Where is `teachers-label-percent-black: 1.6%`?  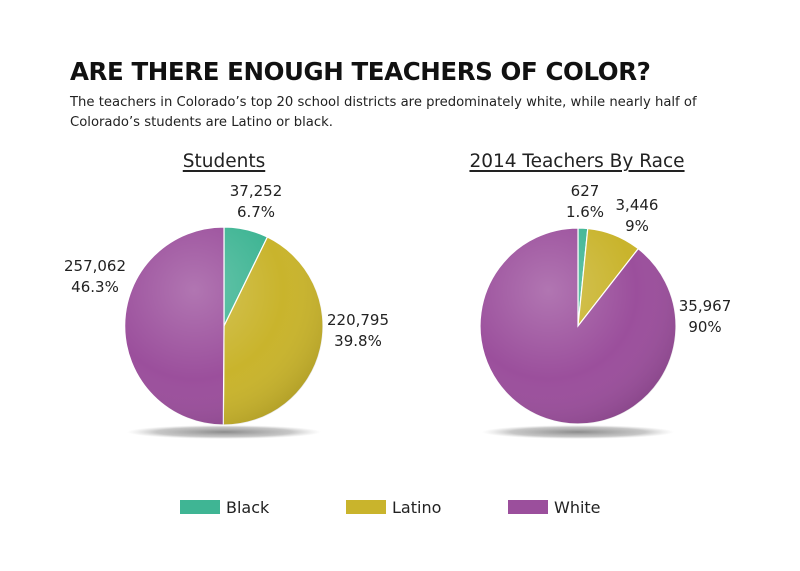
teachers-label-percent-black: 1.6% is located at coordinates (585, 212).